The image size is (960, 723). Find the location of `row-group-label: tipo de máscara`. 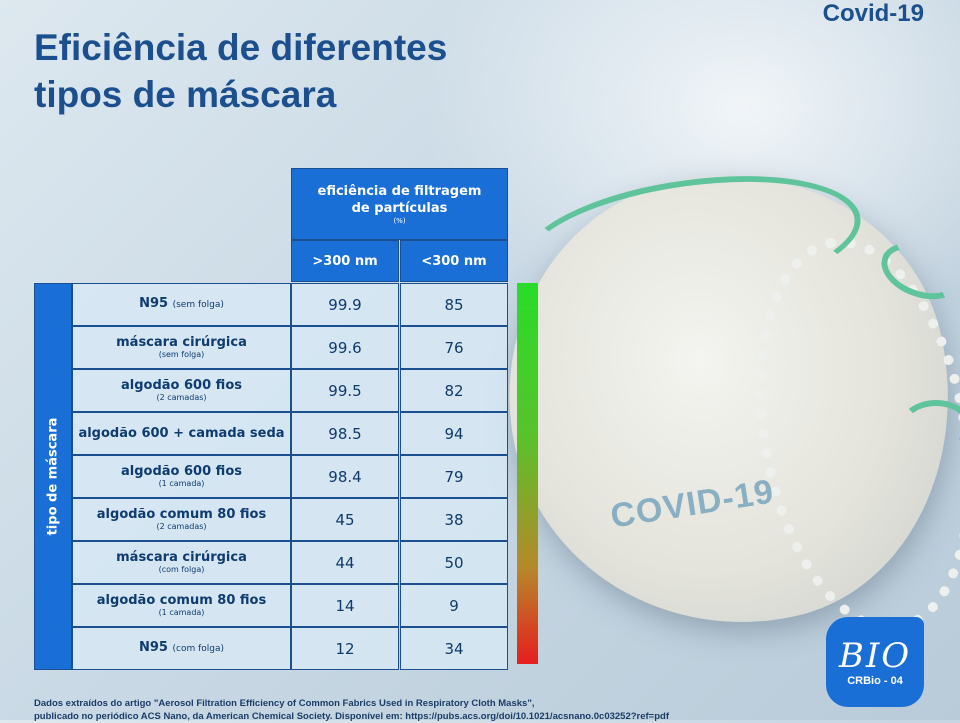

row-group-label: tipo de máscara is located at coordinates (53, 476).